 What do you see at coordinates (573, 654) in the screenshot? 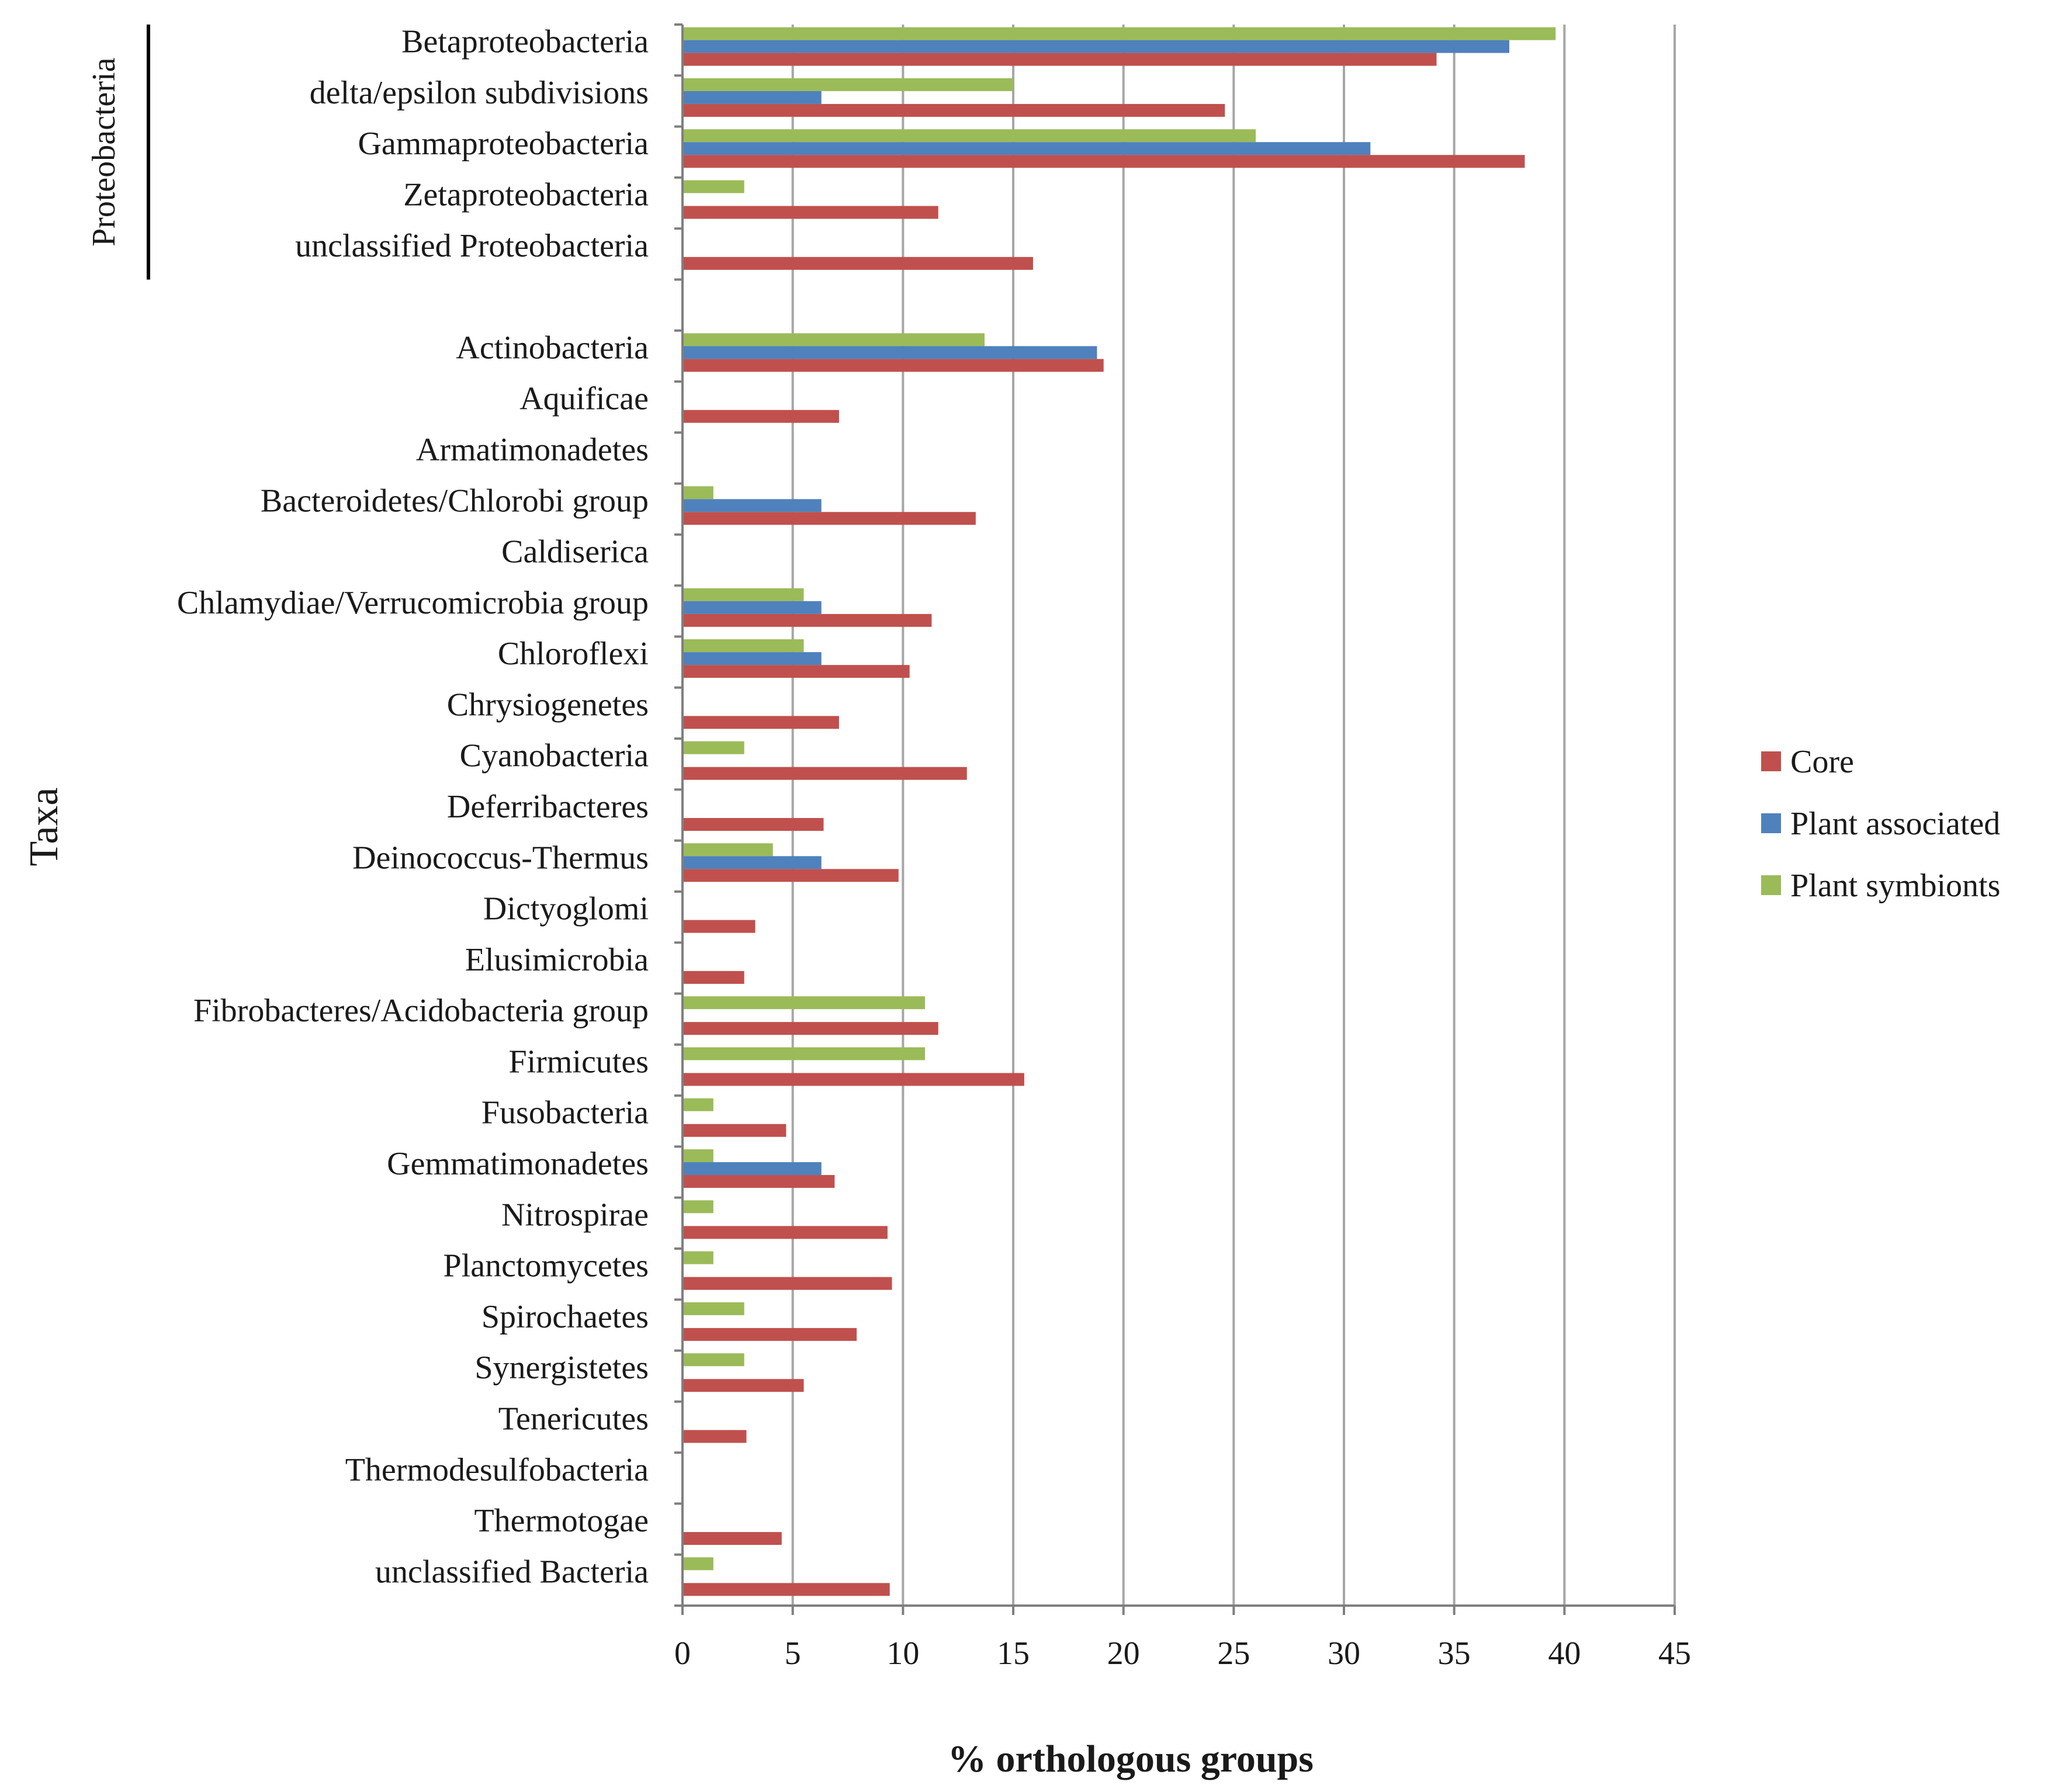
I see `category-label: Chloroflexi` at bounding box center [573, 654].